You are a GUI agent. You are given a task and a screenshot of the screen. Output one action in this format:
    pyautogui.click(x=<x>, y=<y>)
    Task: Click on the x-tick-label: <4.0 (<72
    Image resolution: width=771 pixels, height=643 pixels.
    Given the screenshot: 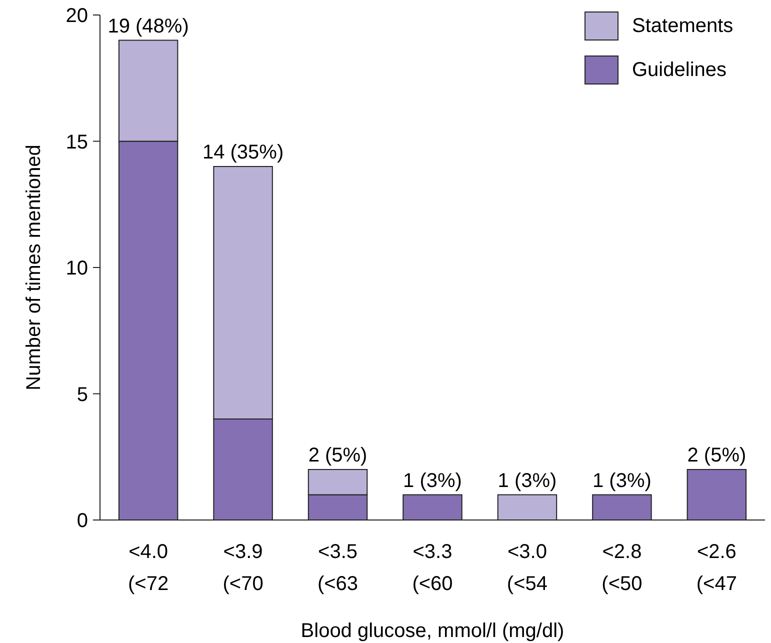 What is the action you would take?
    pyautogui.click(x=148, y=568)
    